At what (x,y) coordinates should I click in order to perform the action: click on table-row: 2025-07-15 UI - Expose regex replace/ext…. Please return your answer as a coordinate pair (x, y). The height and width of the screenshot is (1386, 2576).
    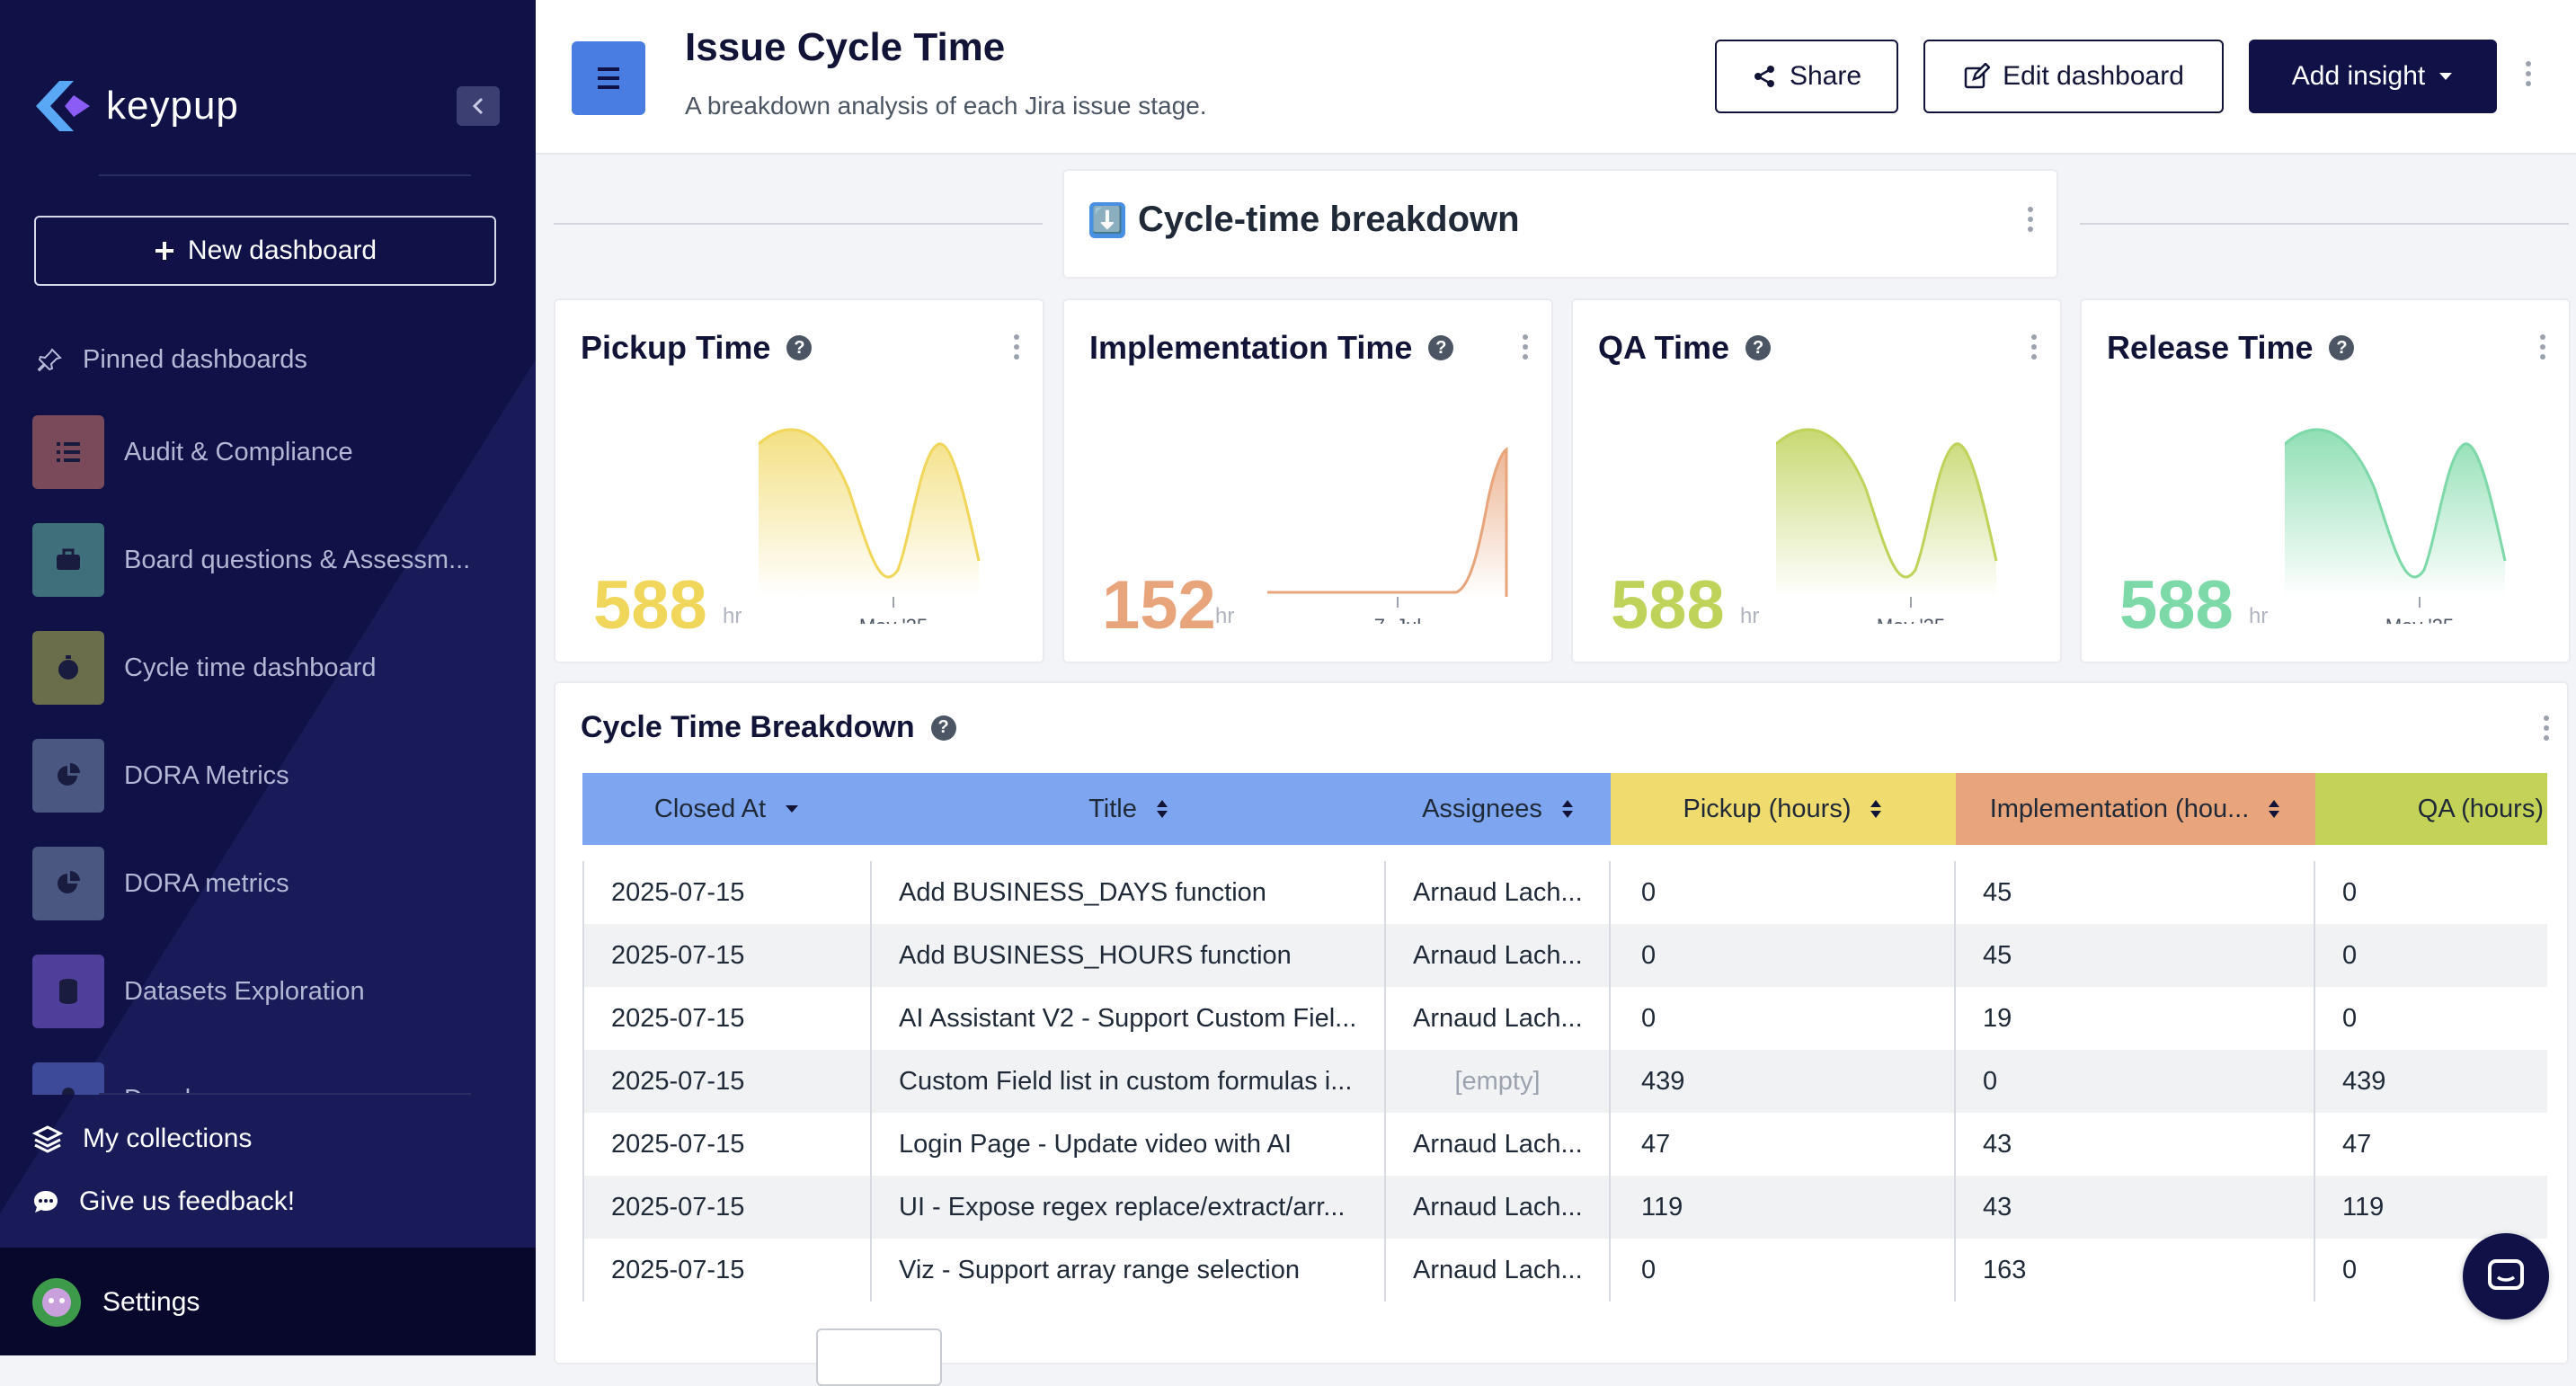
    Looking at the image, I should click on (1565, 1207).